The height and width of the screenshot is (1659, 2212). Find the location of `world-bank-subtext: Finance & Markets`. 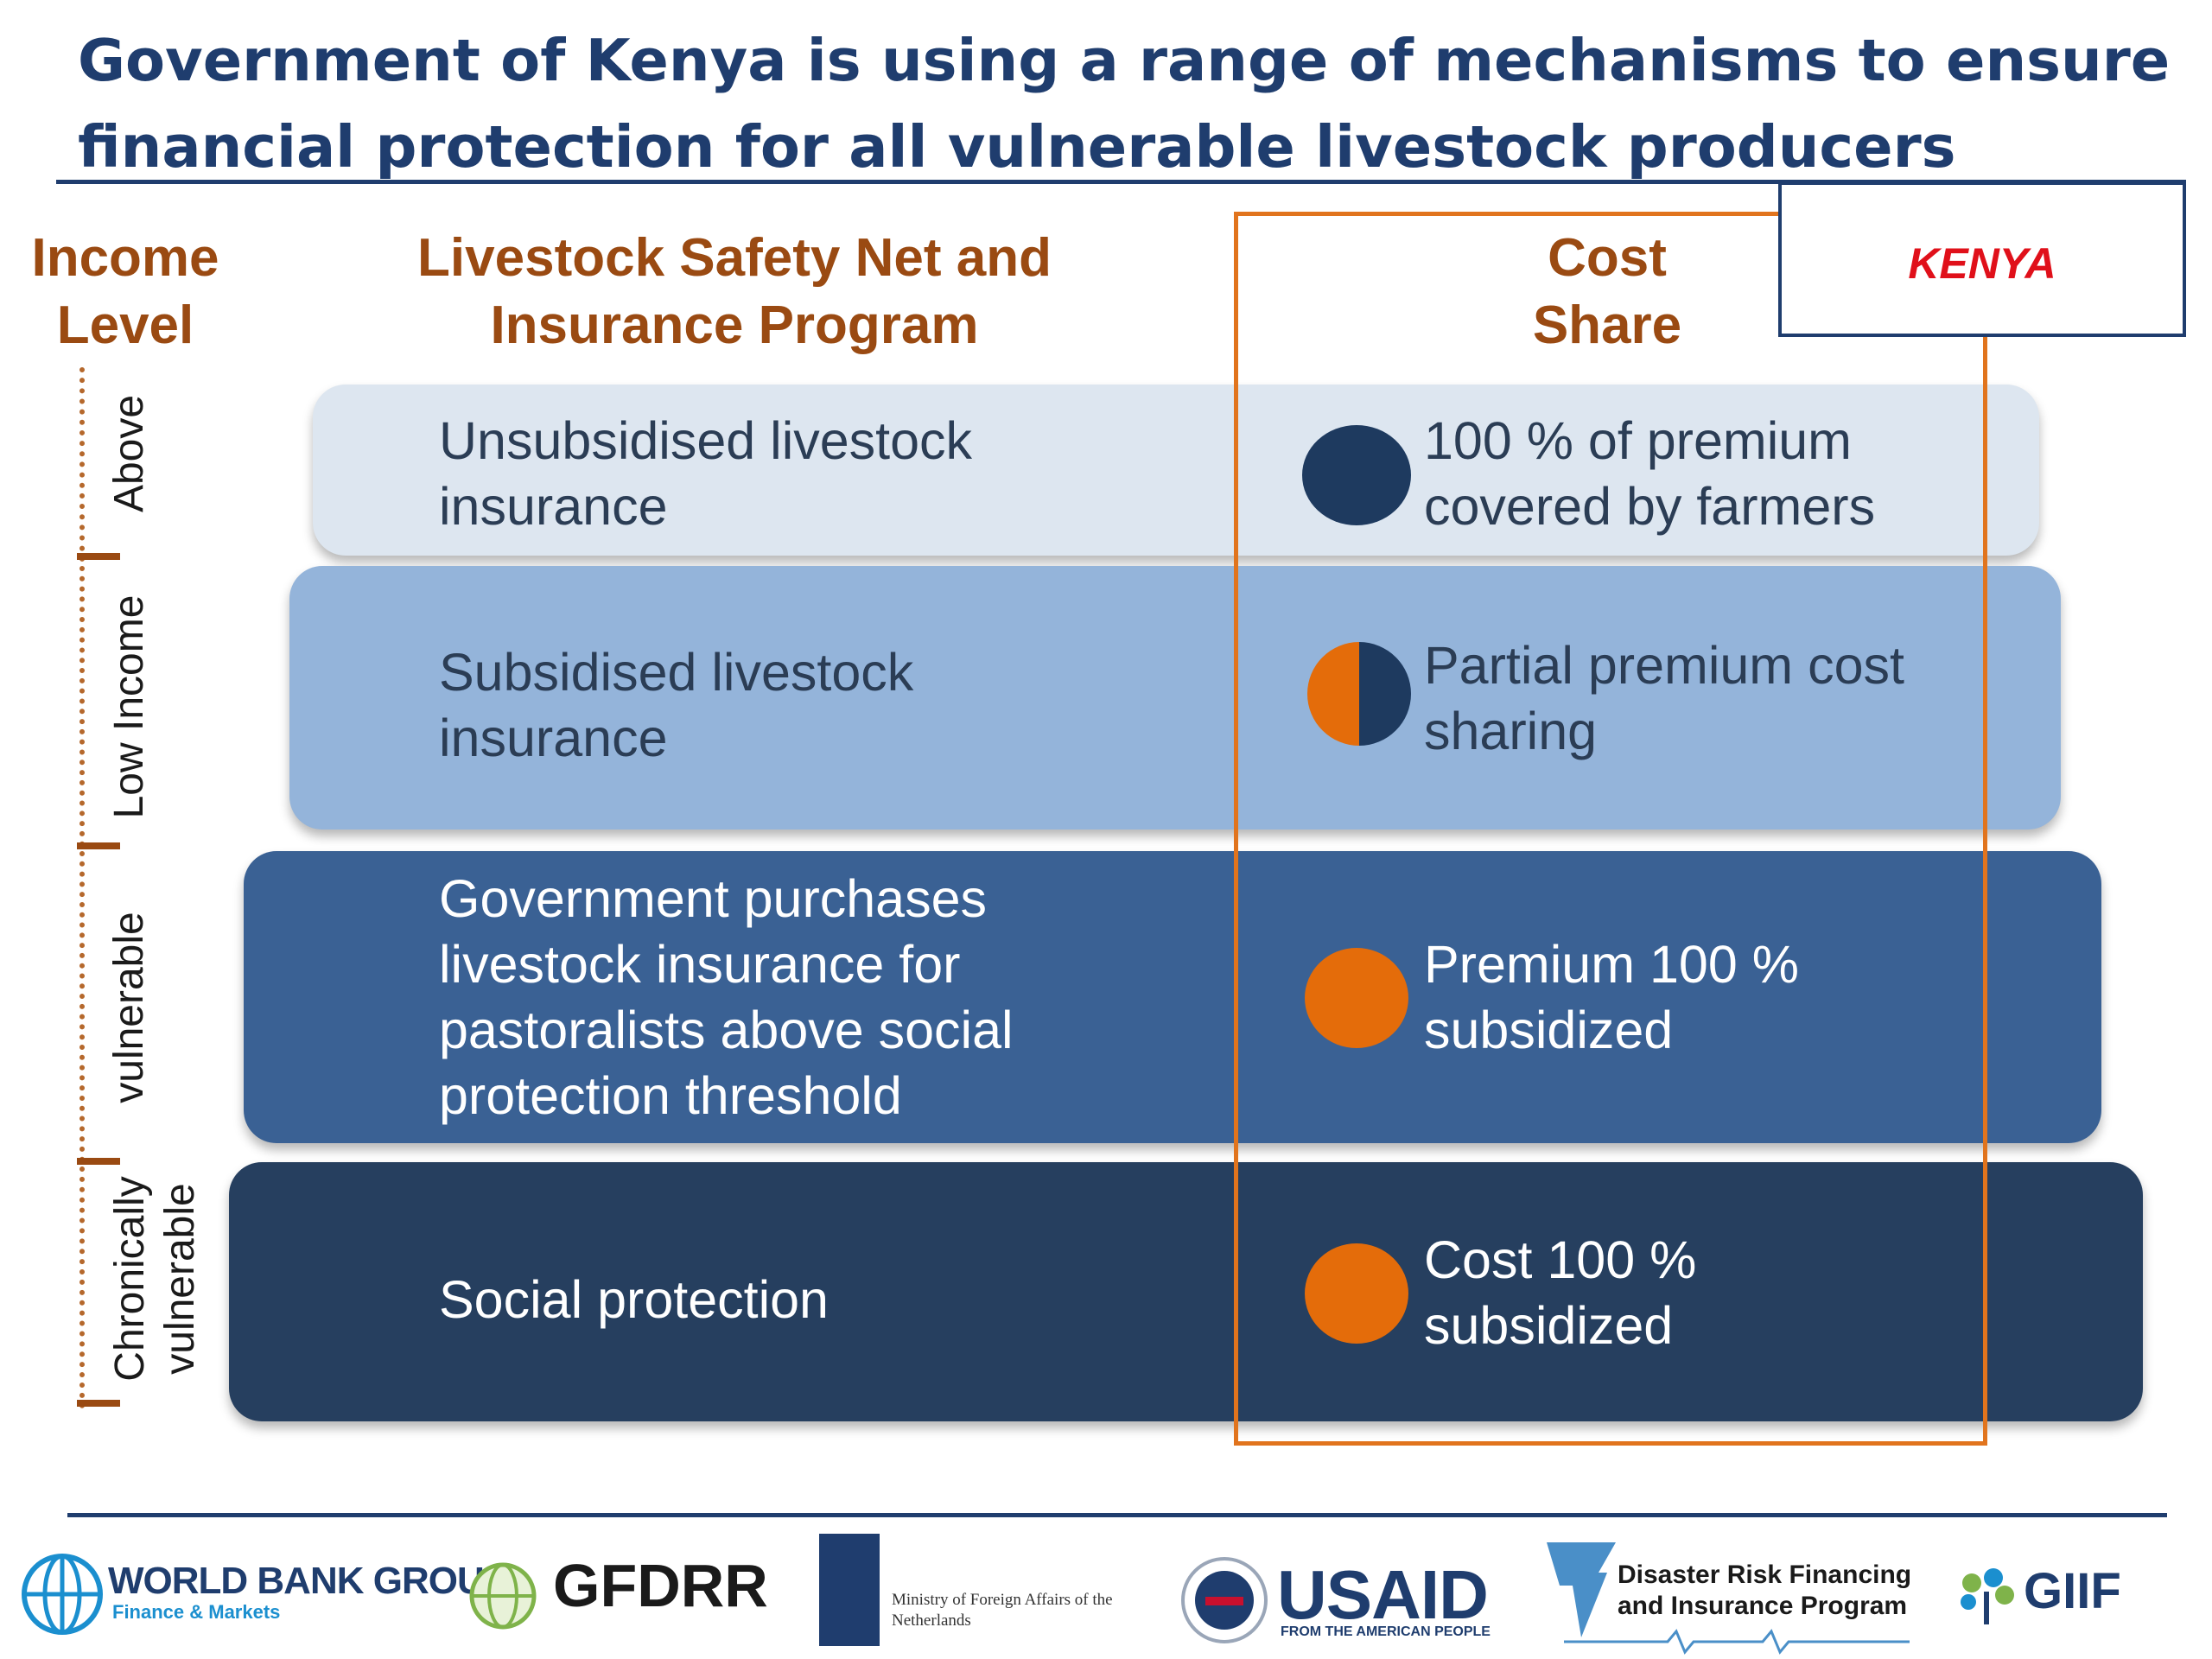

world-bank-subtext: Finance & Markets is located at coordinates (196, 1612).